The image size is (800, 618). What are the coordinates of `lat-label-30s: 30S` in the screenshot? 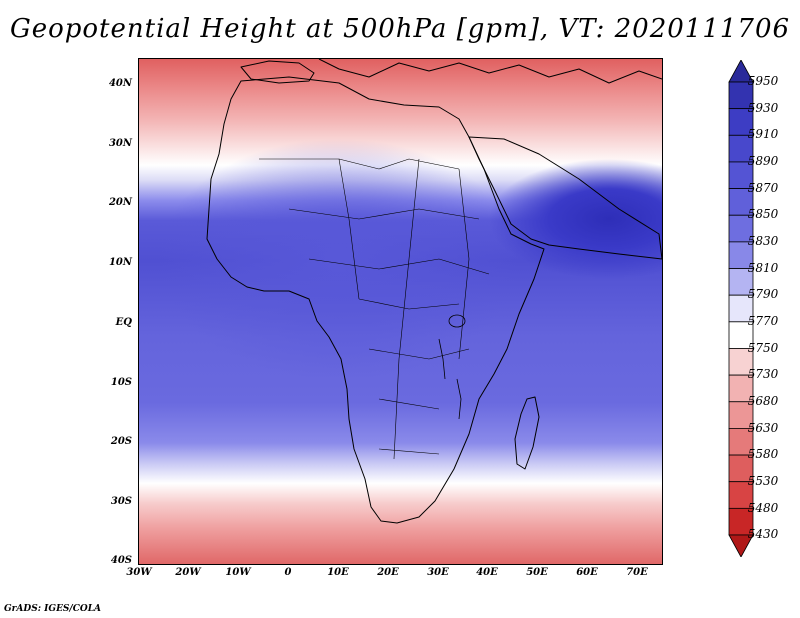 It's located at (121, 501).